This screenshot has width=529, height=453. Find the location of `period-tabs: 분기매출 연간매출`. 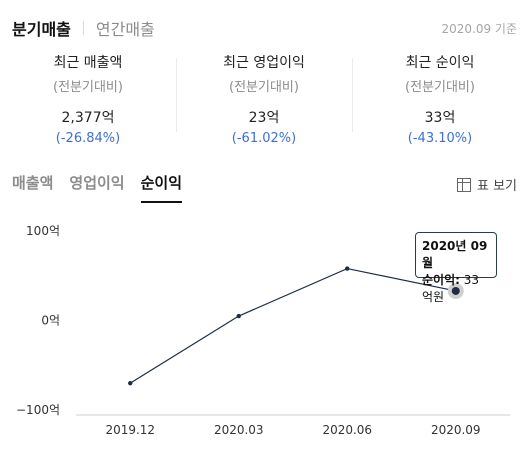

period-tabs: 분기매출 연간매출 is located at coordinates (83, 28).